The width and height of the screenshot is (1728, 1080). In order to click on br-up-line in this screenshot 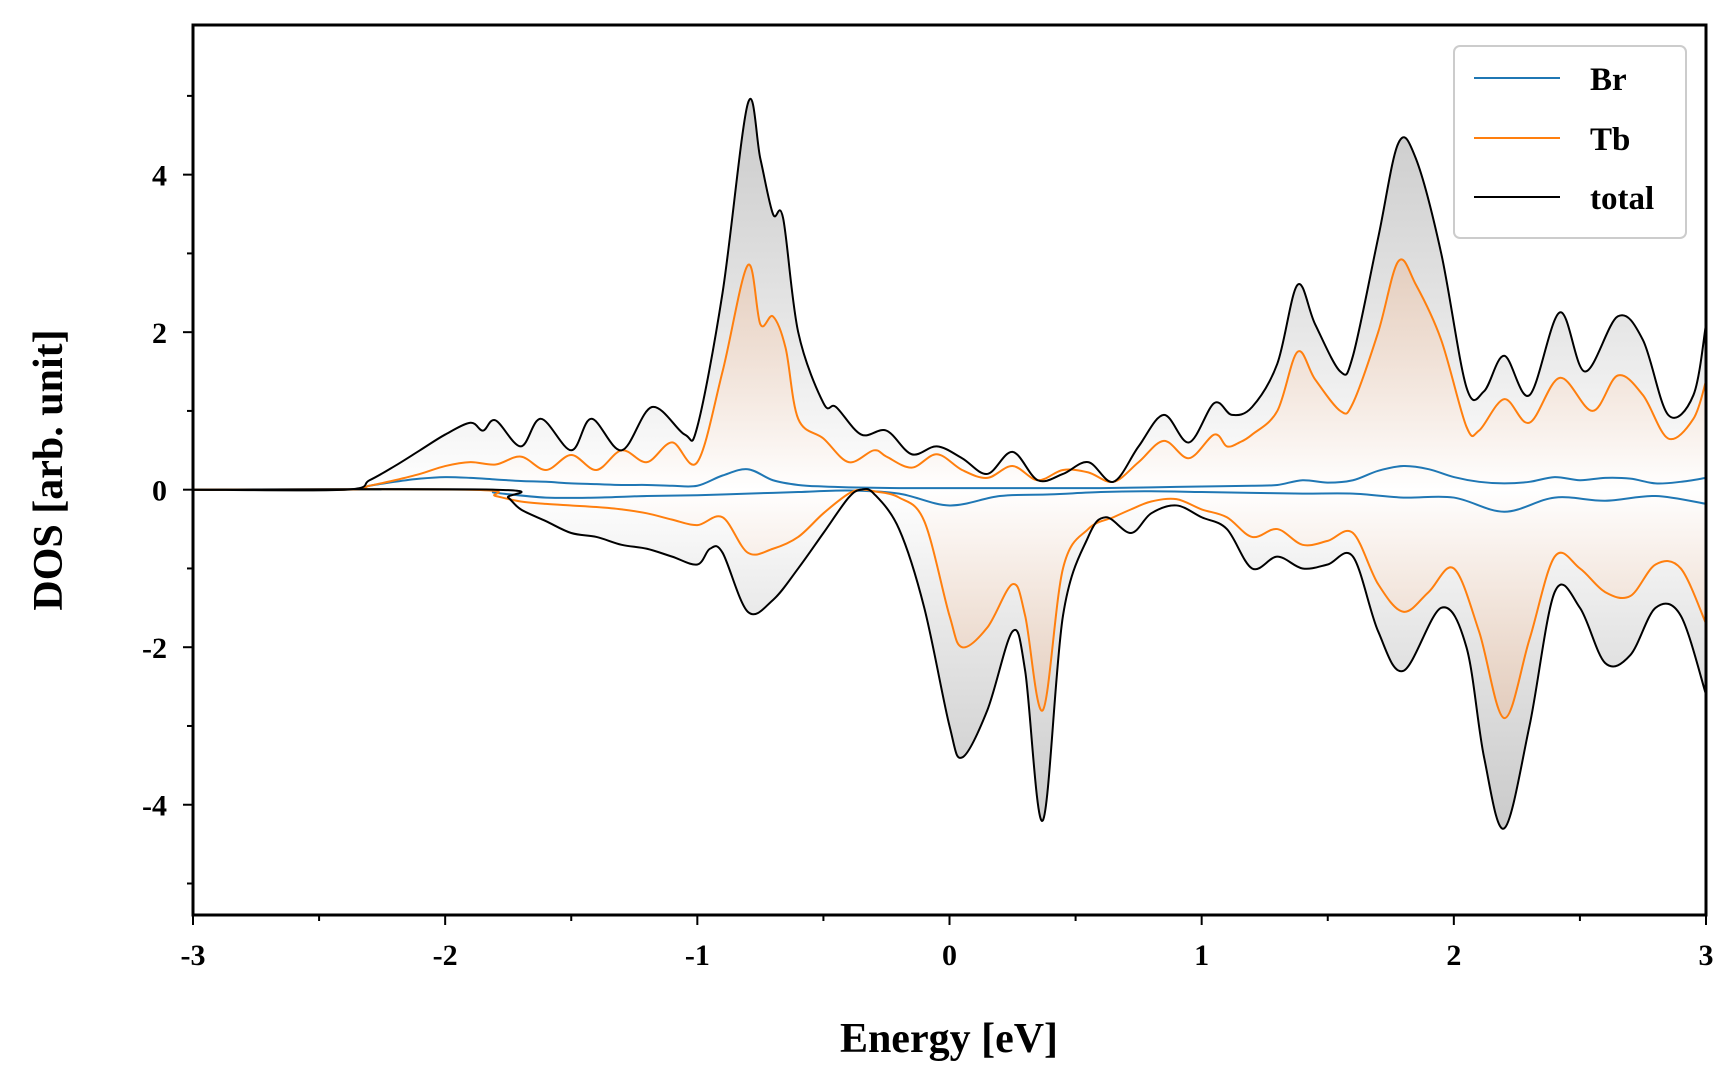, I will do `click(949, 478)`.